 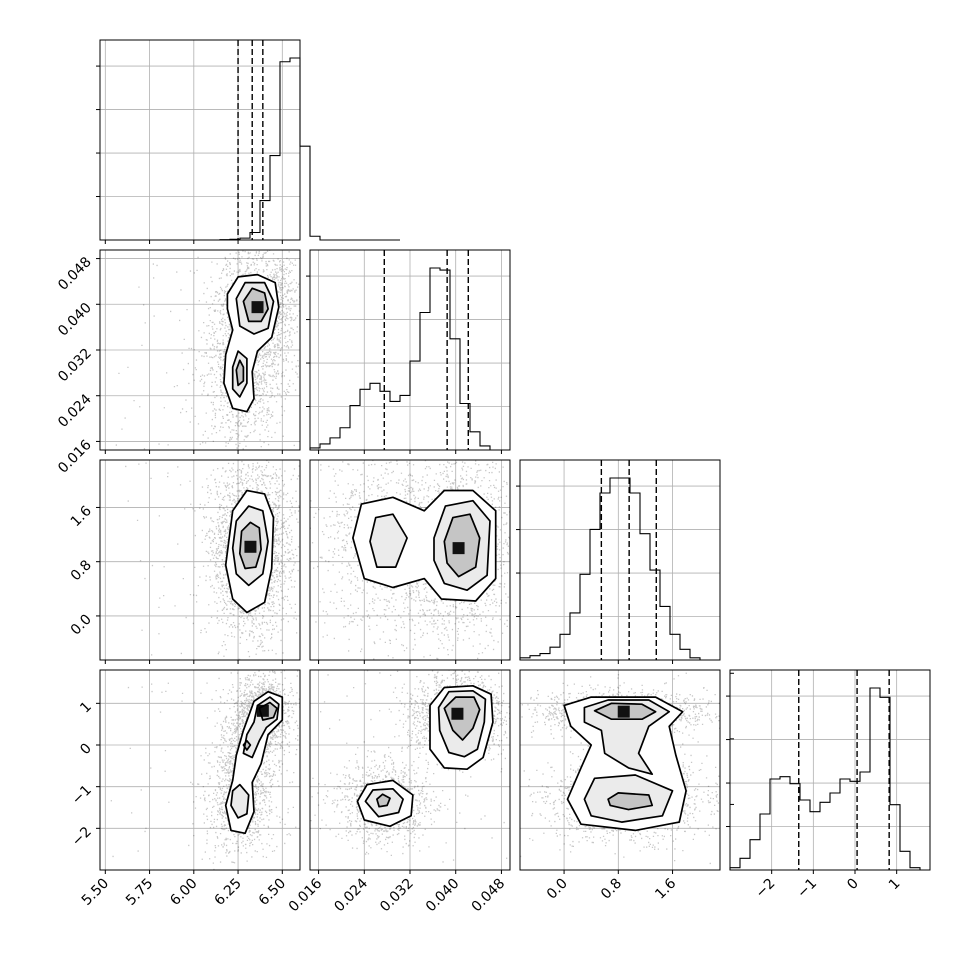 I want to click on scatter-panel-p0-p3, so click(x=200, y=770).